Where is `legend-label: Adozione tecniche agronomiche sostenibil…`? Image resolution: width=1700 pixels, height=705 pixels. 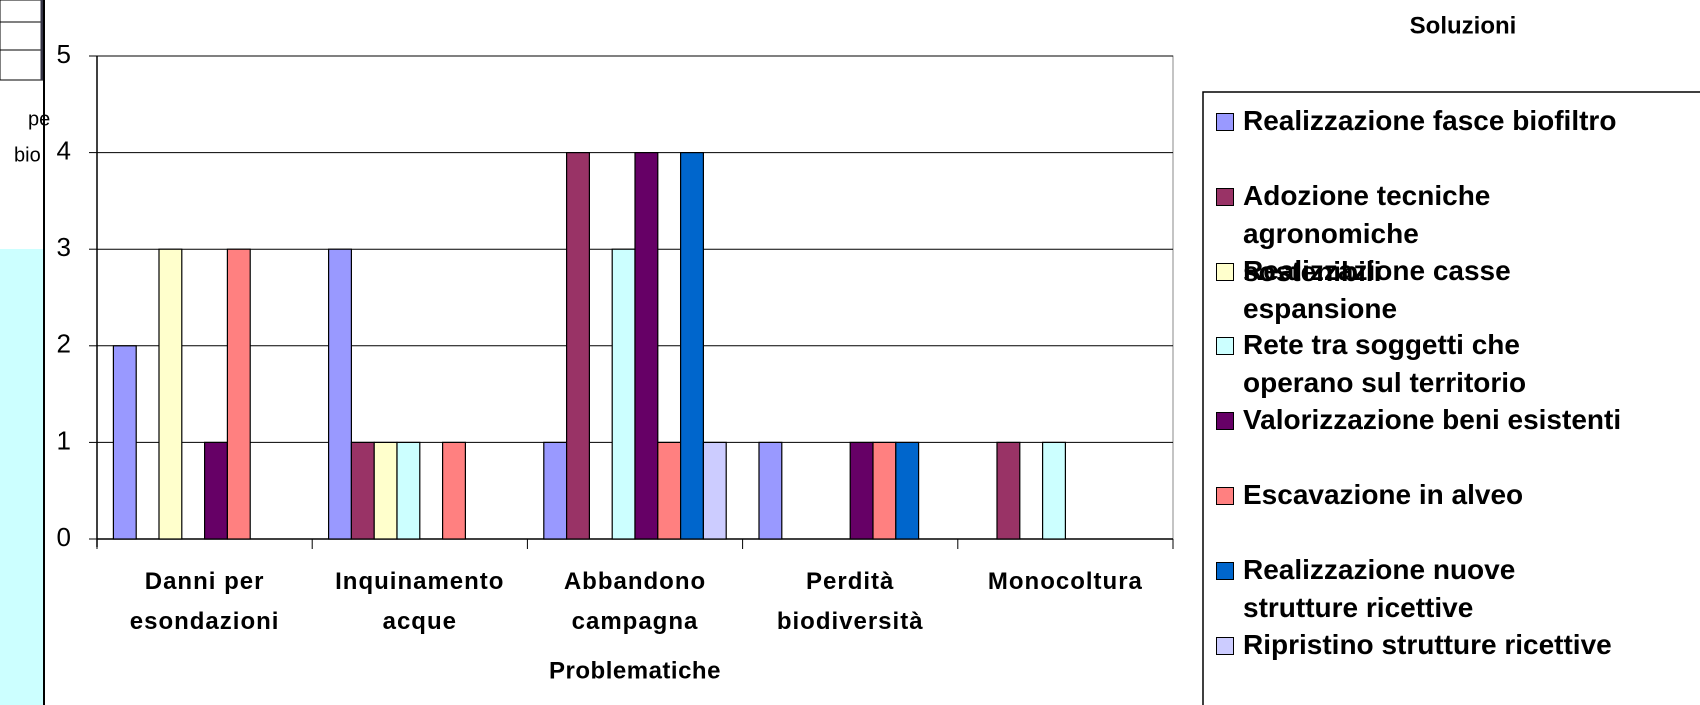
legend-label: Adozione tecniche agronomiche sostenibil… is located at coordinates (1367, 233).